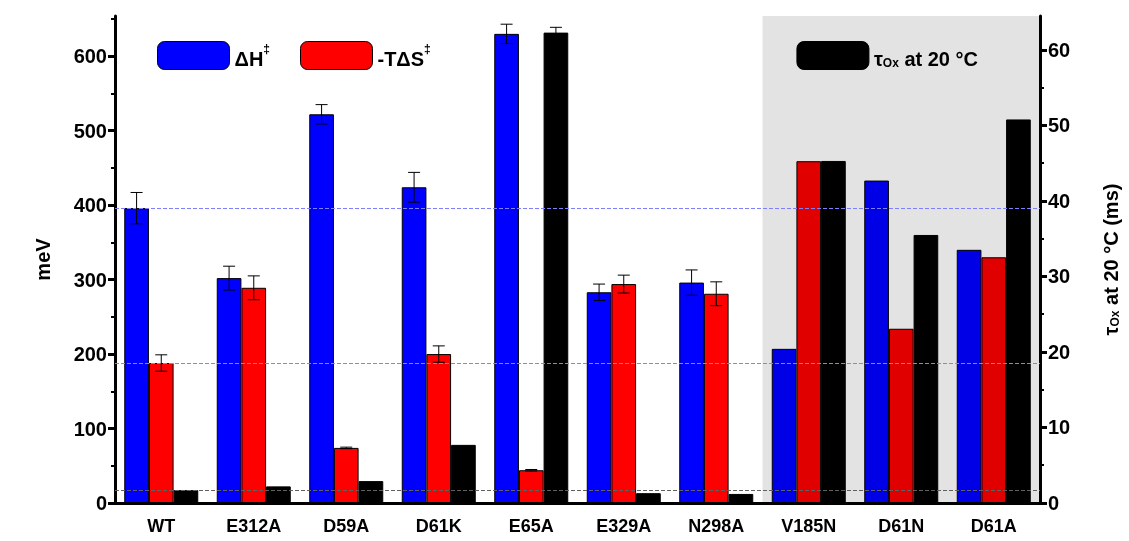 This screenshot has height=541, width=1129. What do you see at coordinates (624, 526) in the screenshot?
I see `x-tick-label: E329A` at bounding box center [624, 526].